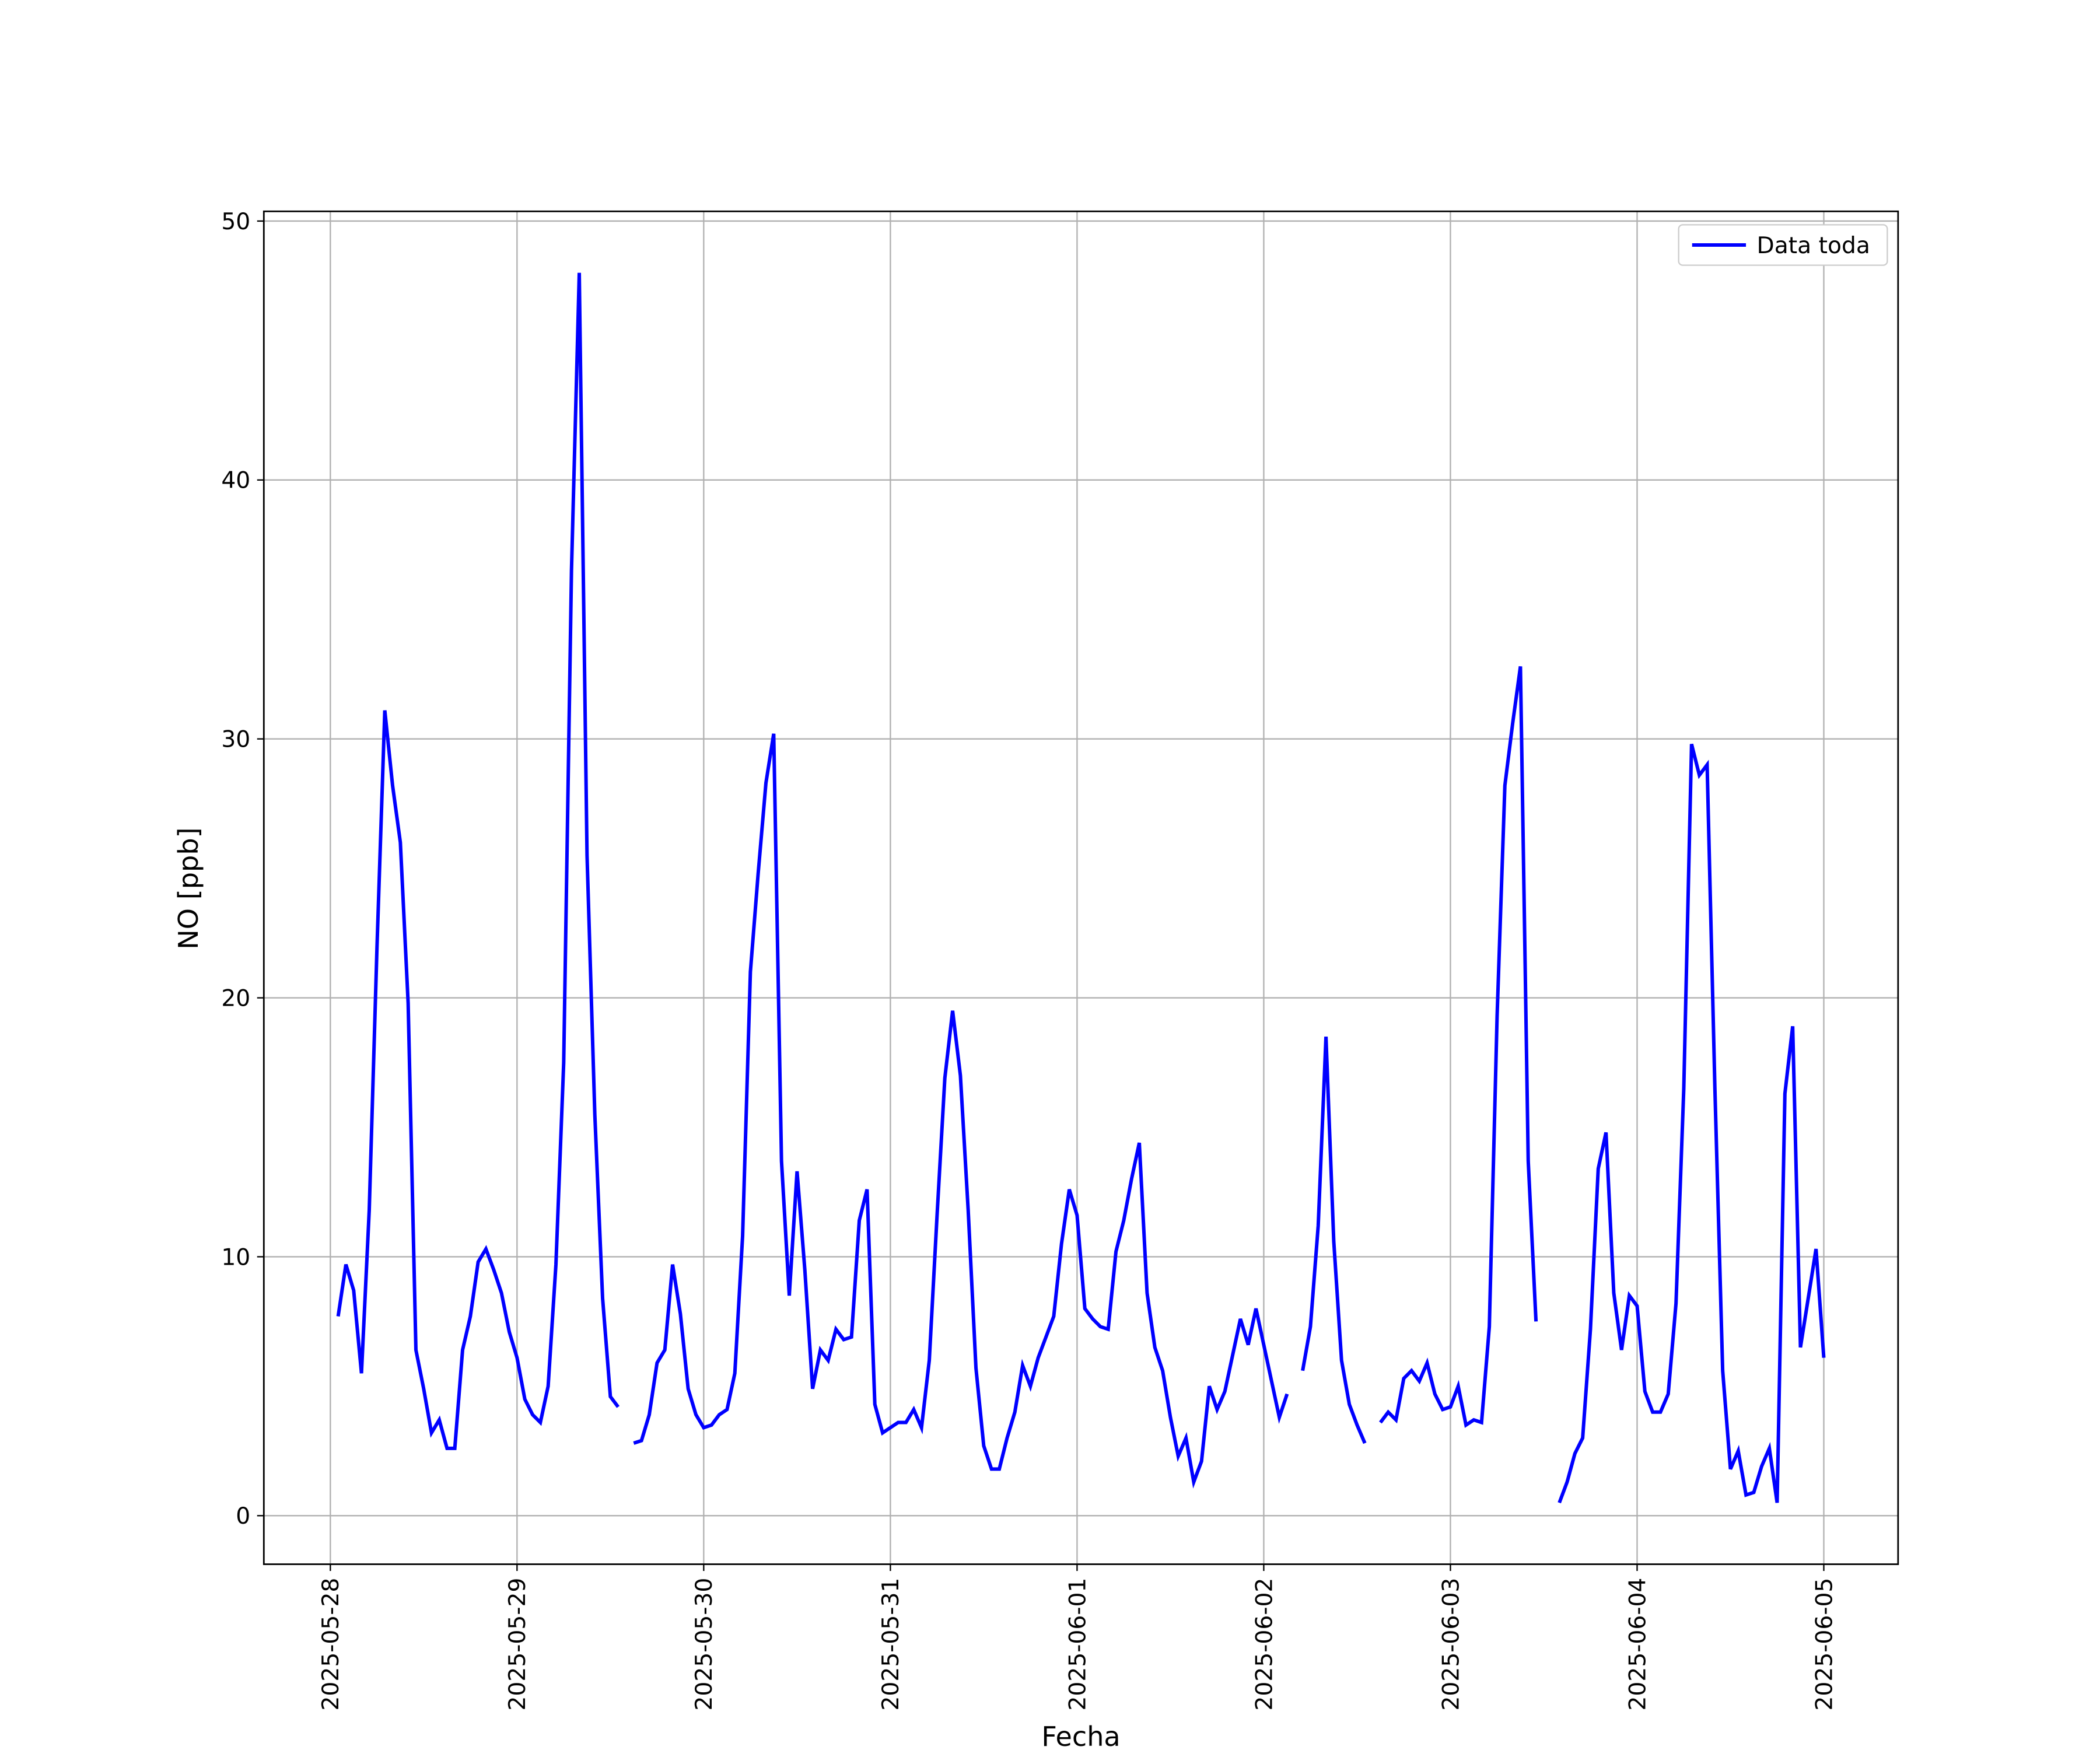  Describe the element at coordinates (891, 1644) in the screenshot. I see `x-tick-label: 2025-05-31` at that location.